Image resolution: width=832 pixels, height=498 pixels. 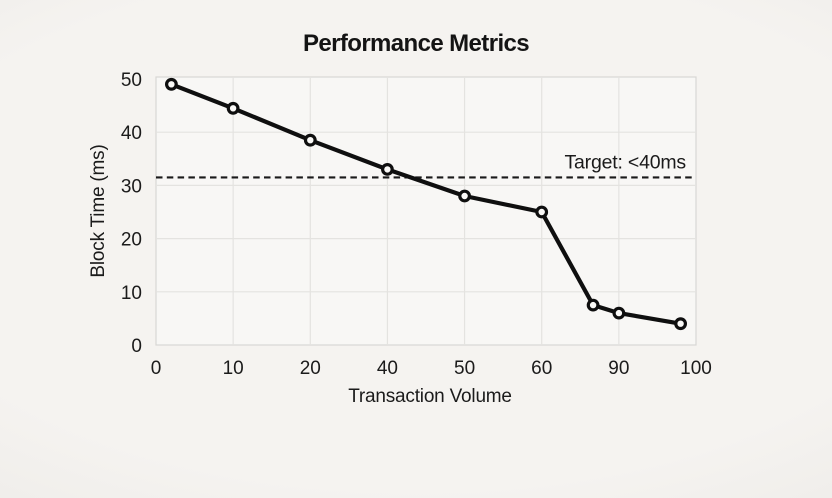 What do you see at coordinates (541, 368) in the screenshot?
I see `x-tick-label: 60` at bounding box center [541, 368].